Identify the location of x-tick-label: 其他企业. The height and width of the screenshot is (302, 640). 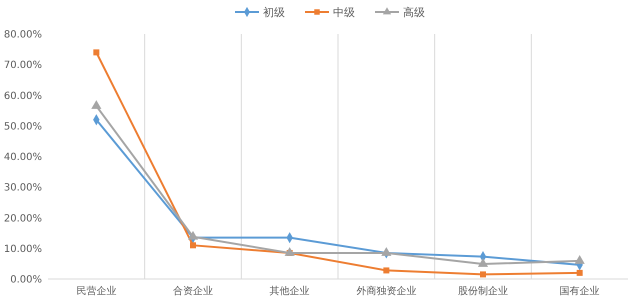
(290, 291).